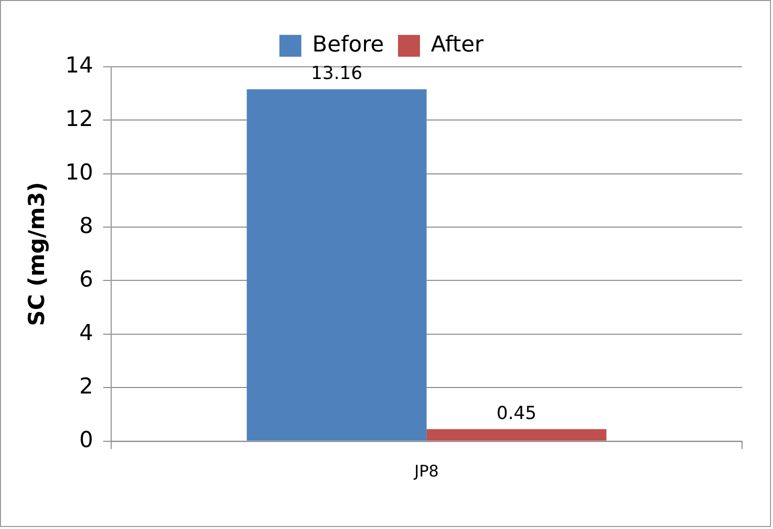 This screenshot has width=773, height=529. I want to click on x-tick-label: JP8, so click(426, 471).